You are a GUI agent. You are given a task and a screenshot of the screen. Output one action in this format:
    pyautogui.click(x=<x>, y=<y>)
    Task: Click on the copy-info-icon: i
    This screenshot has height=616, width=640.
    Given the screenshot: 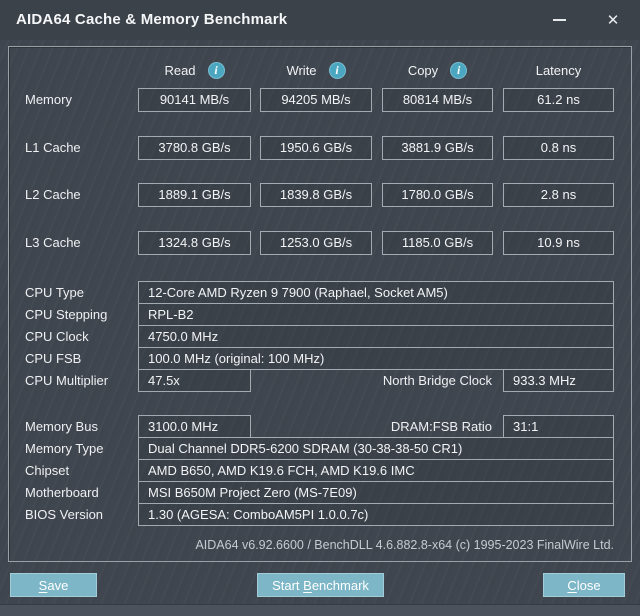 What is the action you would take?
    pyautogui.click(x=459, y=70)
    